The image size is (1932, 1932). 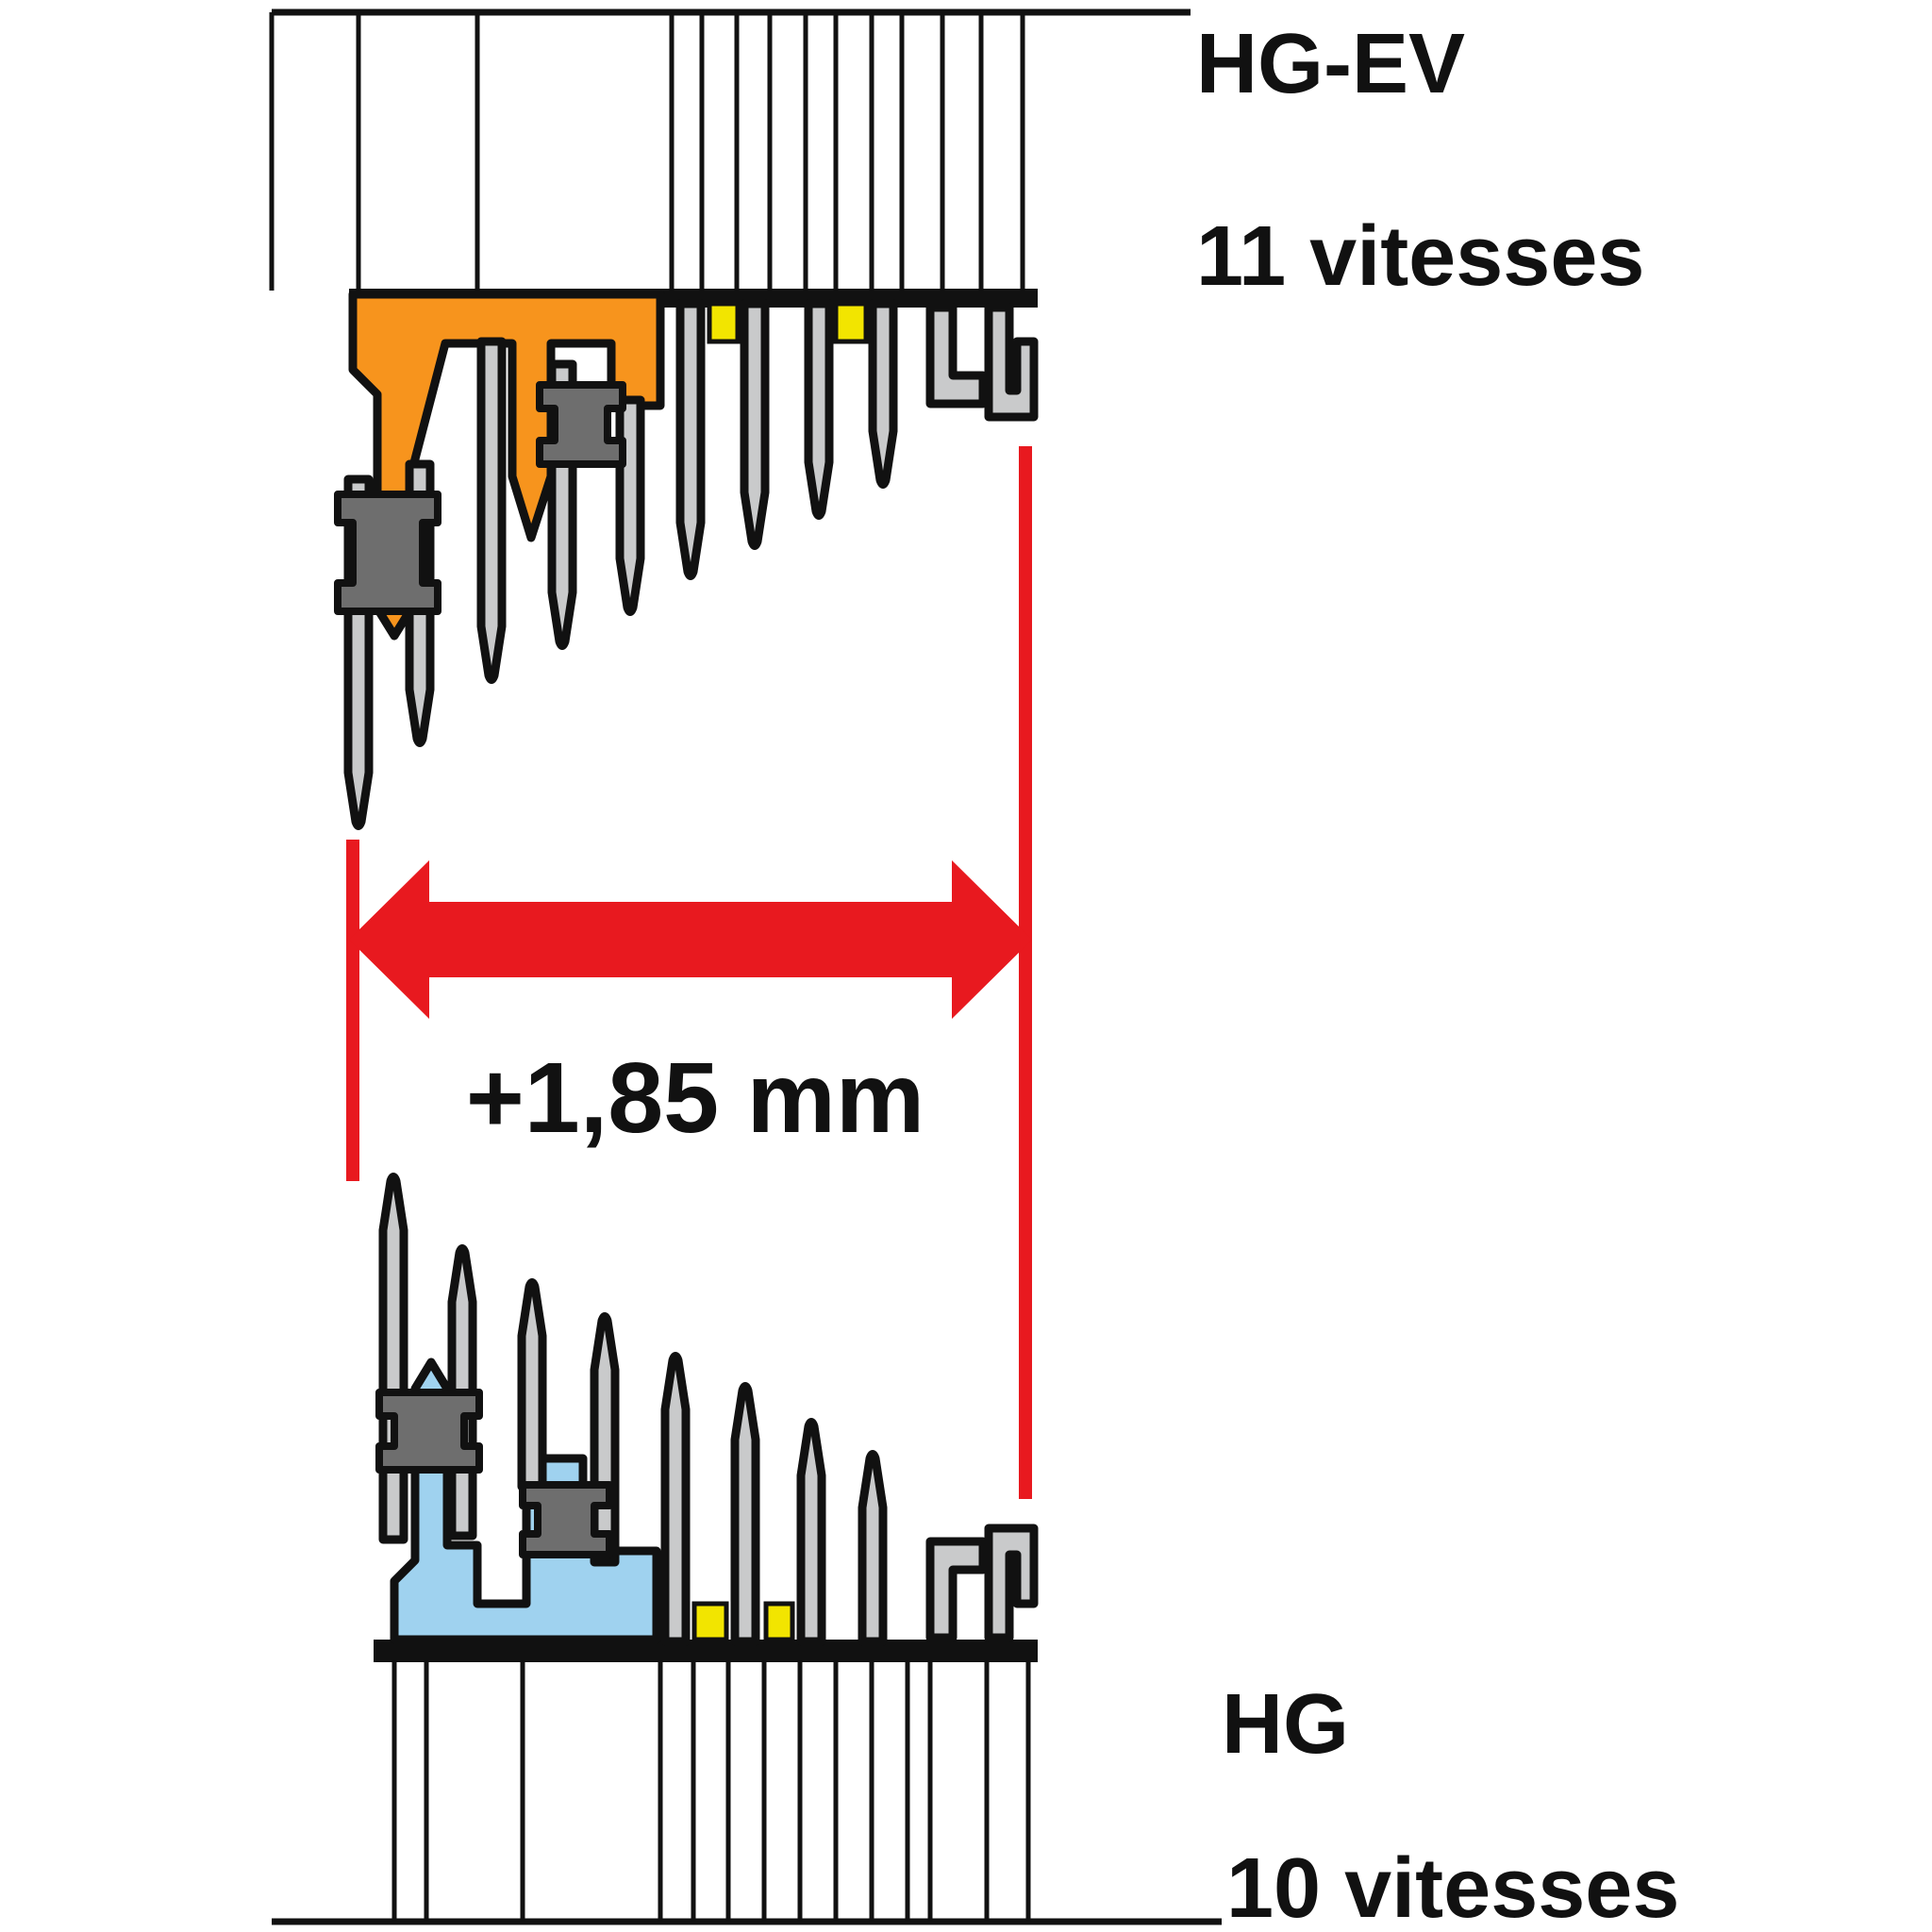 What do you see at coordinates (1420, 256) in the screenshot?
I see `eleven-speeds-label: 11 vitesses` at bounding box center [1420, 256].